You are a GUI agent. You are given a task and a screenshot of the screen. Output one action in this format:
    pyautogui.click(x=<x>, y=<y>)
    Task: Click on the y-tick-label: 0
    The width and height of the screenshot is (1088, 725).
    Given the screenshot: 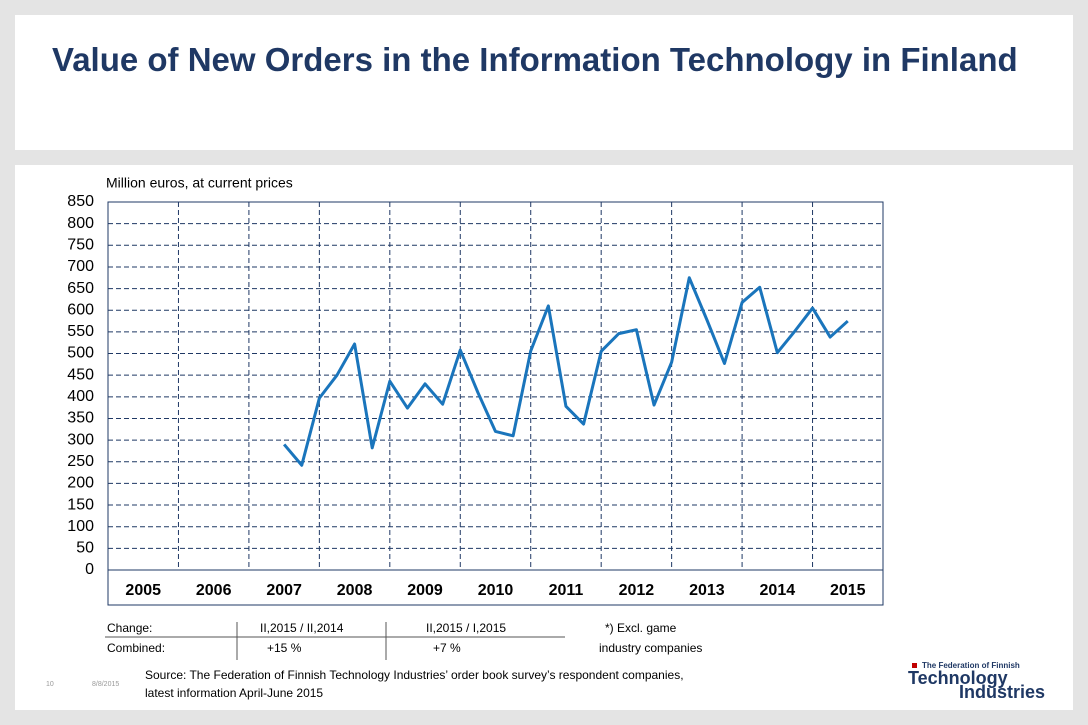 What is the action you would take?
    pyautogui.click(x=89, y=569)
    